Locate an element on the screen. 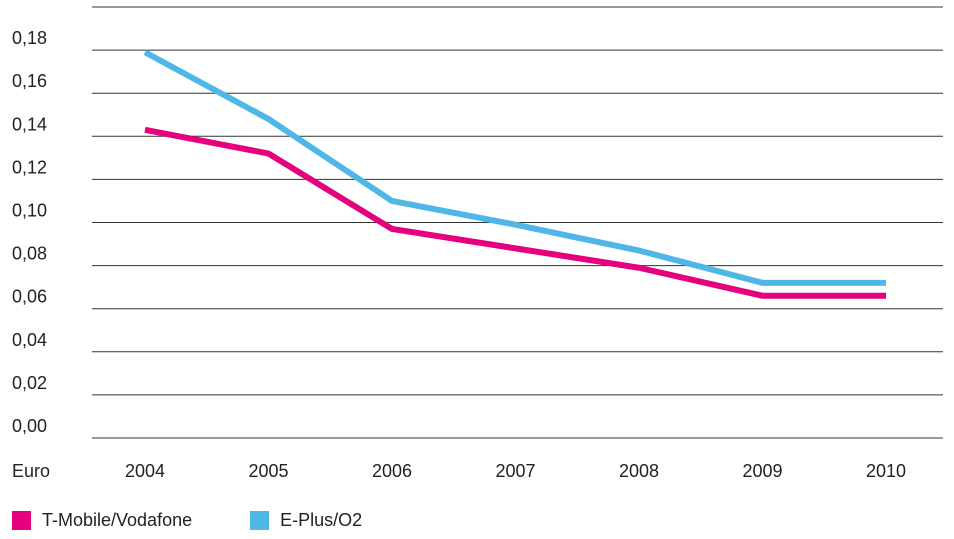  legend-item-t-mobile-vodafone: T-Mobile/Vodafone is located at coordinates (102, 520).